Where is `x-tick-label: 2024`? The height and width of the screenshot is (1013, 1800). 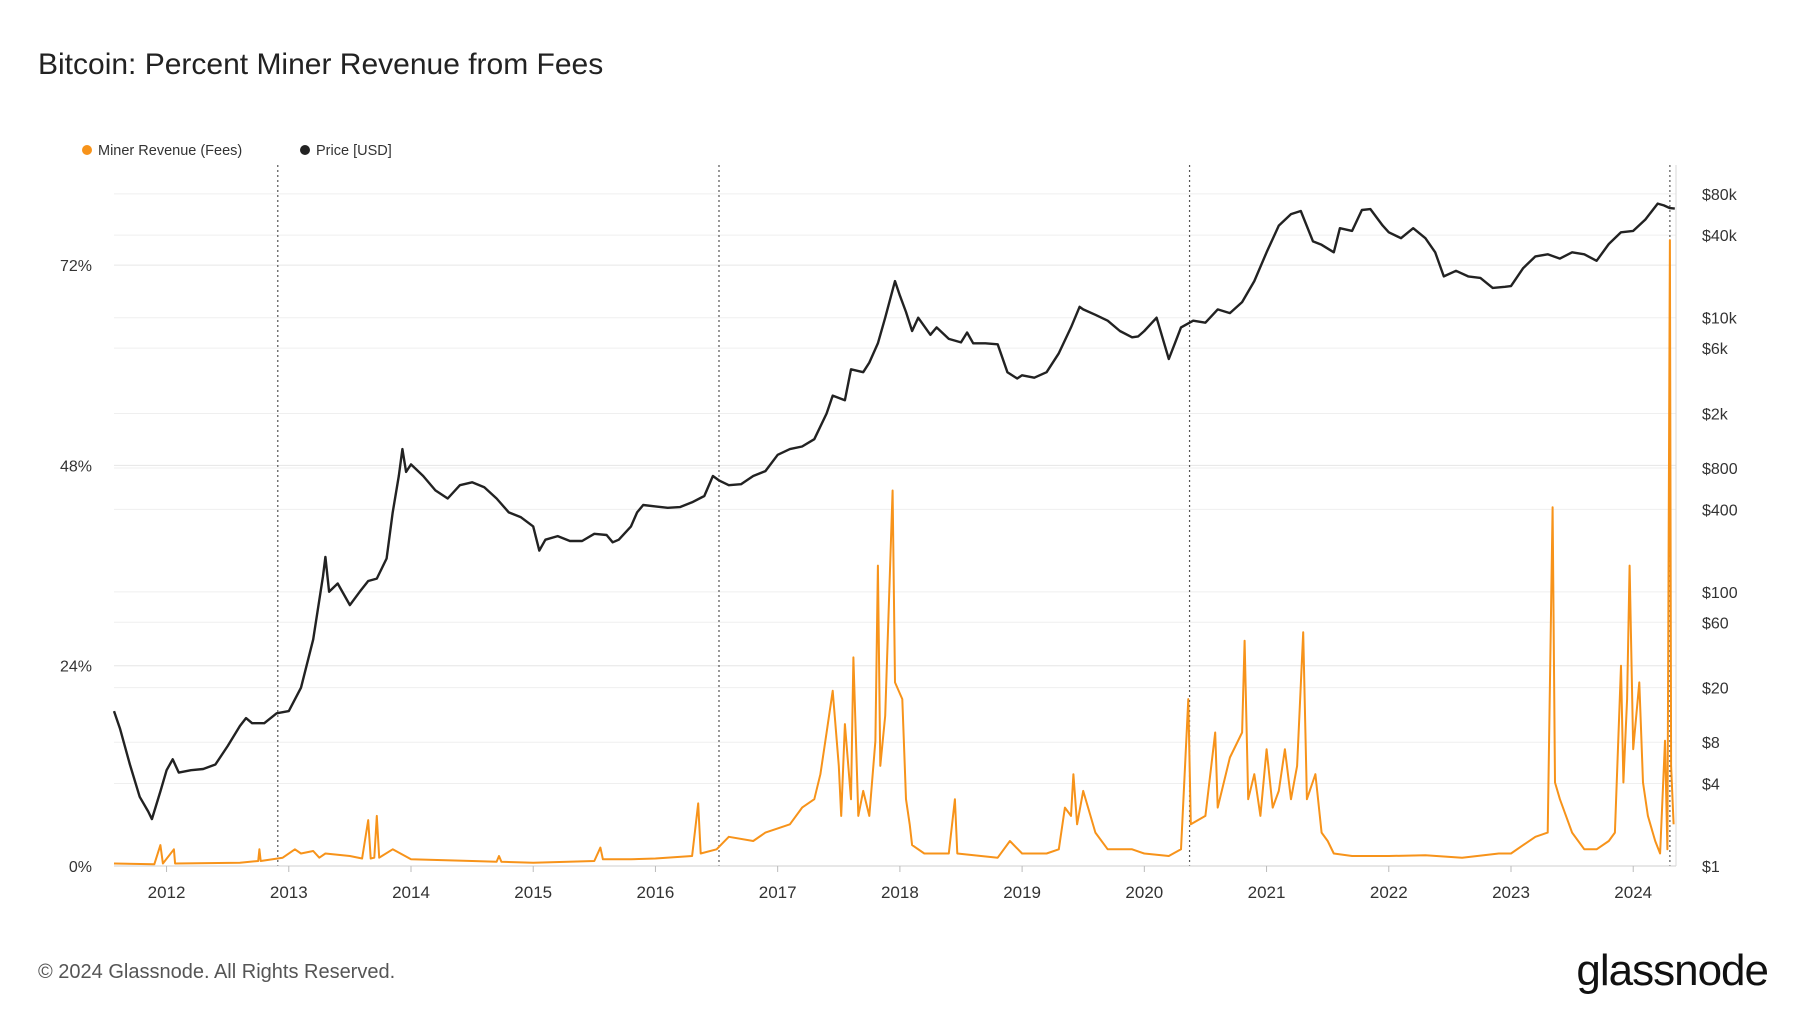 x-tick-label: 2024 is located at coordinates (1633, 892).